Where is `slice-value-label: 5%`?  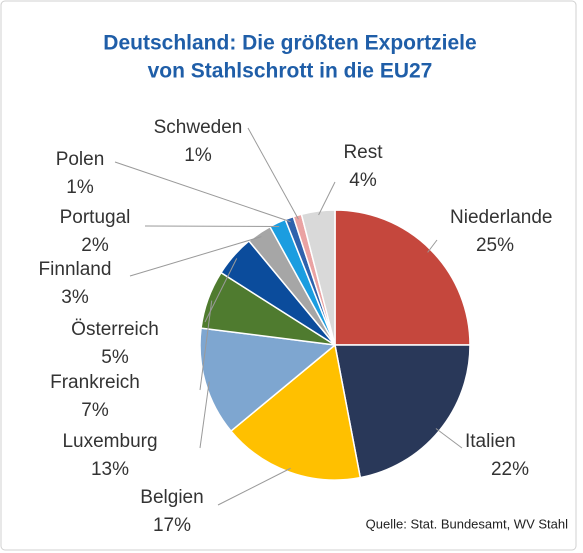
slice-value-label: 5% is located at coordinates (115, 357).